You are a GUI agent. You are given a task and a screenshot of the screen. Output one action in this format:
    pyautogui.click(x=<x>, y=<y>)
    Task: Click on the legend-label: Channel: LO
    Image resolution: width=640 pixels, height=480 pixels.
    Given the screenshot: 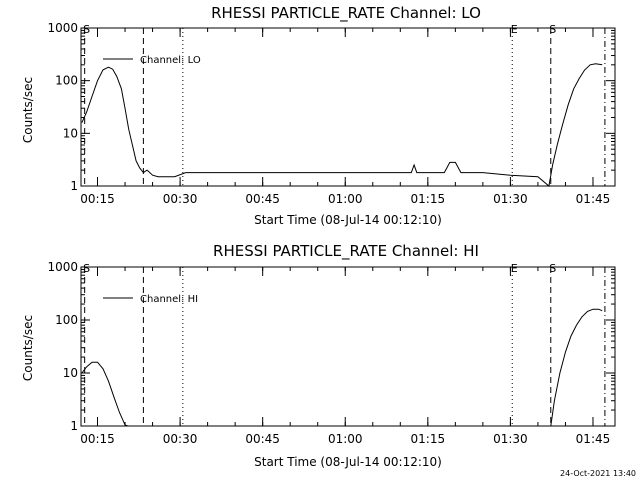 What is the action you would take?
    pyautogui.click(x=170, y=60)
    